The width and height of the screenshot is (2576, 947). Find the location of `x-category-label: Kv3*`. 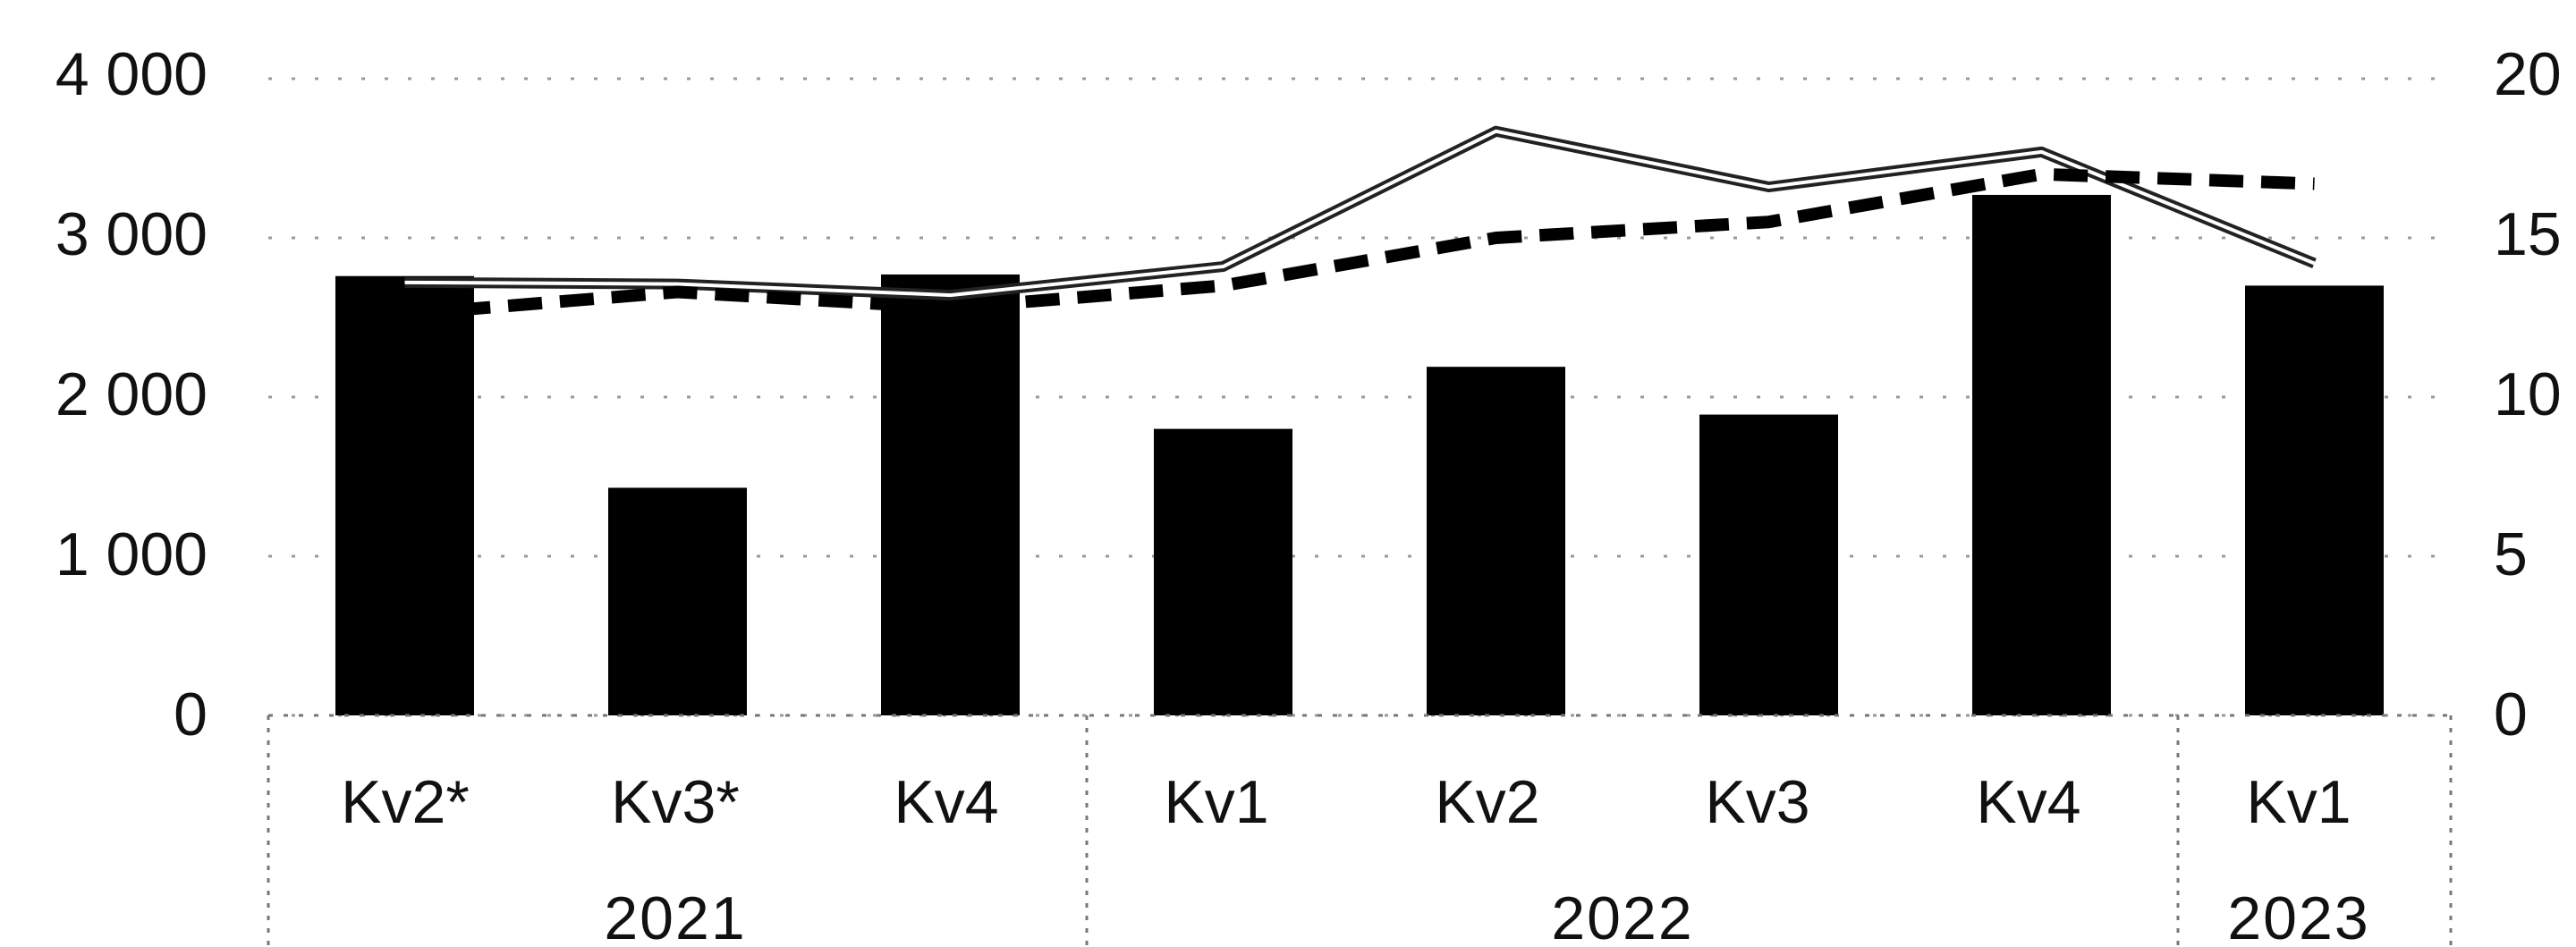

x-category-label: Kv3* is located at coordinates (675, 802).